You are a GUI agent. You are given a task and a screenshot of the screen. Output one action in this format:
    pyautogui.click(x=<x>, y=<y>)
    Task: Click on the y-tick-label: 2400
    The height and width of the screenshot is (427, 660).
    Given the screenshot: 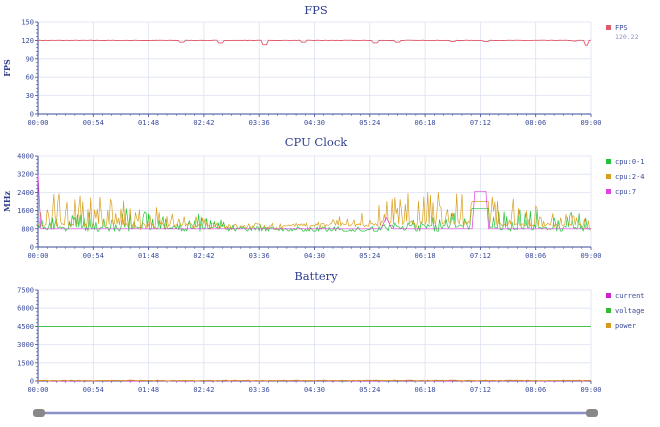 What is the action you would take?
    pyautogui.click(x=25, y=193)
    